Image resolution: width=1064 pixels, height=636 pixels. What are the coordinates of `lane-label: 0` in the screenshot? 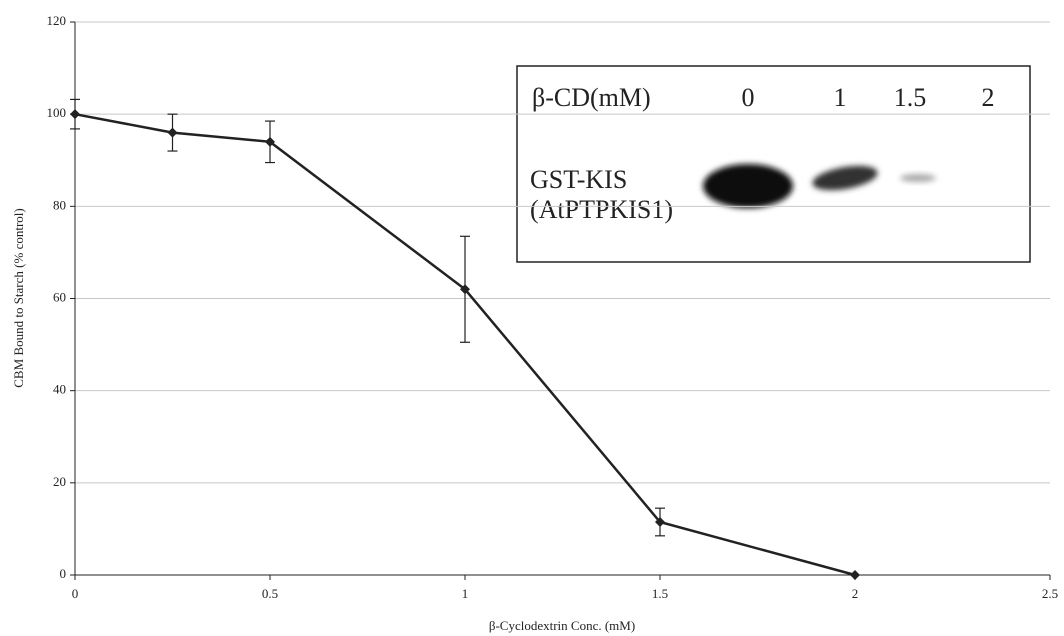 It's located at (748, 97).